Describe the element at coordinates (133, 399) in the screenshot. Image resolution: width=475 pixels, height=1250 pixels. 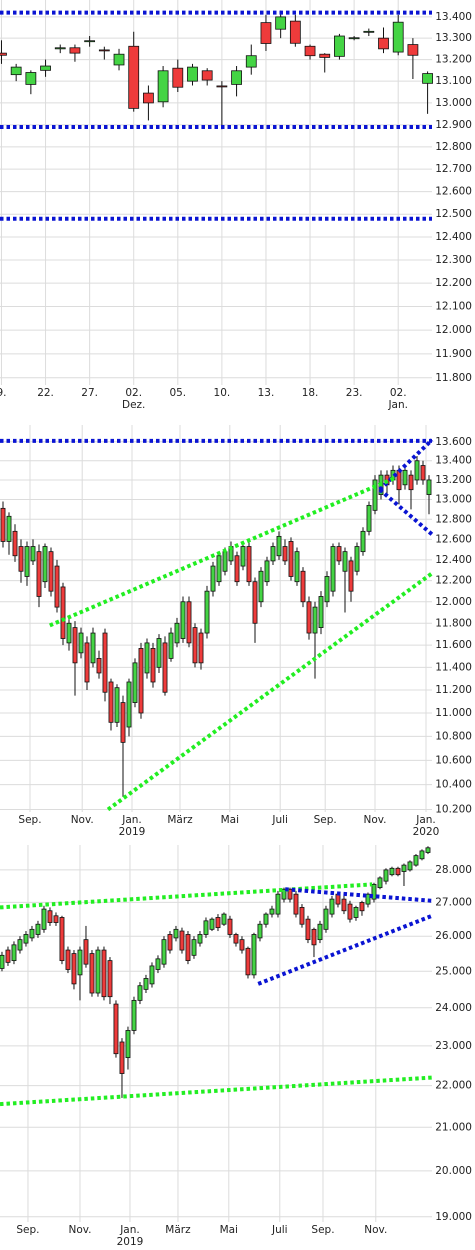
I see `x-tick-label: 02. Dez.` at that location.